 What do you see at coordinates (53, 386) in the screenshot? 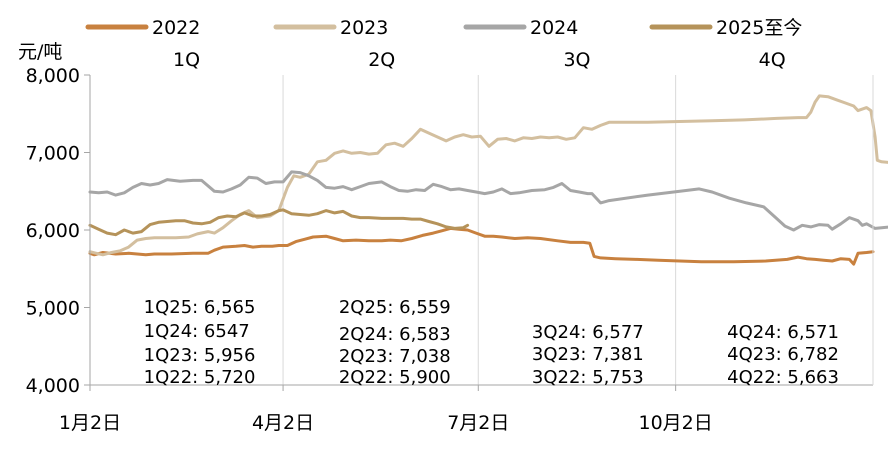
I see `y-tick-label: 4,000` at bounding box center [53, 386].